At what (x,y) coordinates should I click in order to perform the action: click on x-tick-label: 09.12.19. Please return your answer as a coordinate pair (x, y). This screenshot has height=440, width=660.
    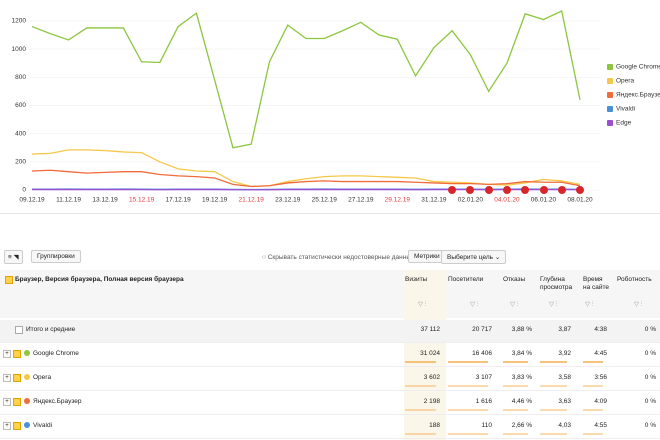
    Looking at the image, I should click on (32, 200).